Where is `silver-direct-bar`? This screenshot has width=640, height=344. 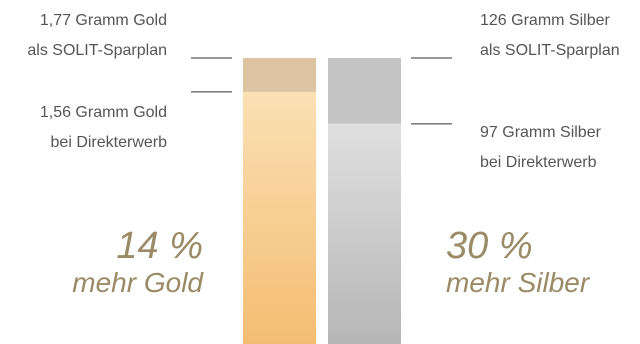 silver-direct-bar is located at coordinates (364, 233).